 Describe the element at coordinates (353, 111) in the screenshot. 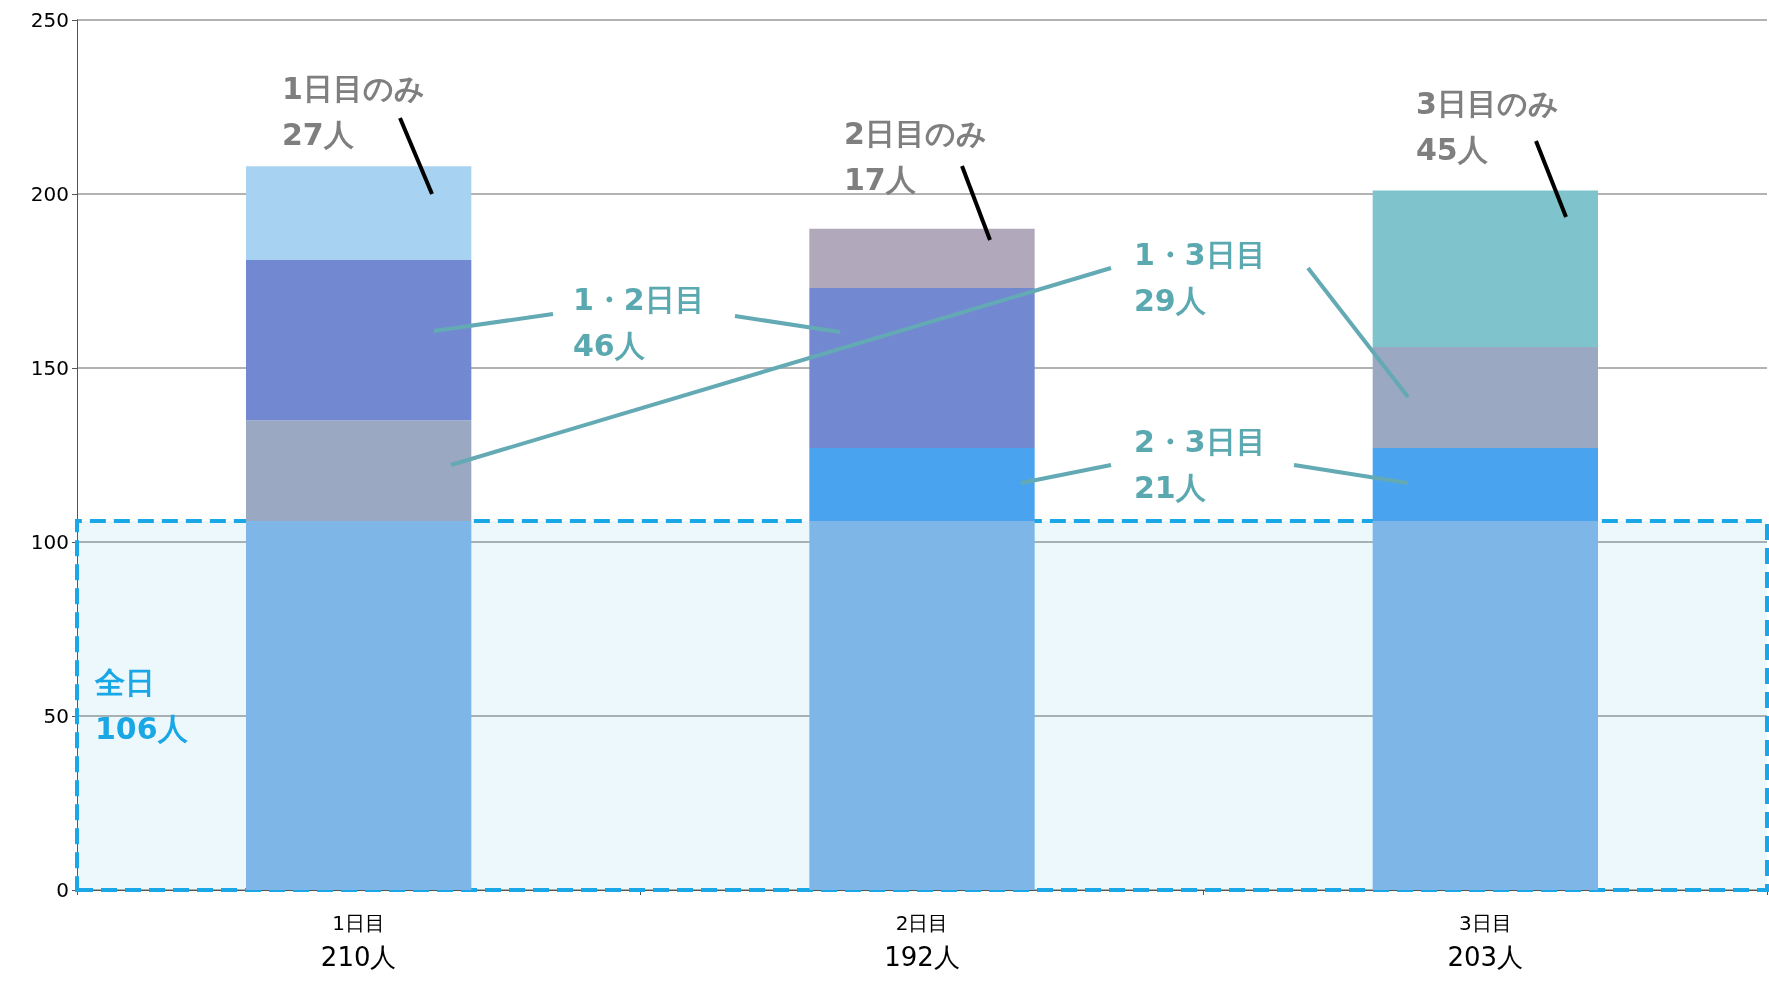

I see `annotation: 1日目のみ 27人` at that location.